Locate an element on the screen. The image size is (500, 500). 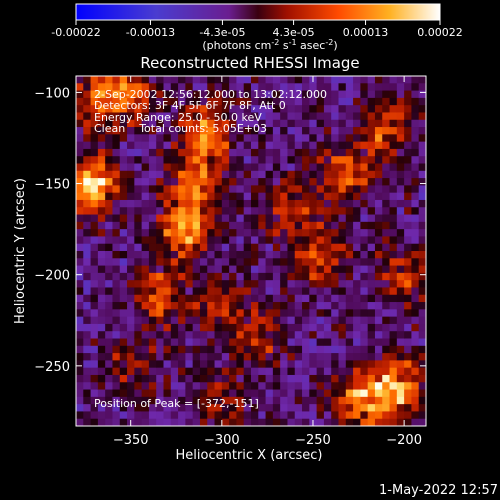
annotation-detectors: Detectors: 3F 4F 5F 6F 7F 8F, Att 0 is located at coordinates (190, 105).